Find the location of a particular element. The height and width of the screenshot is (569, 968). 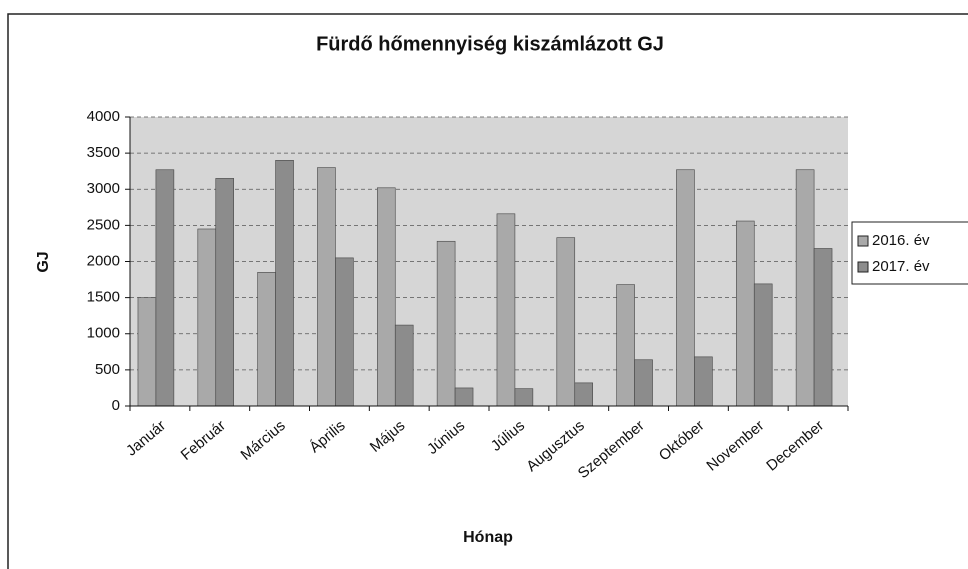

legend-label: 2017. év is located at coordinates (901, 266).